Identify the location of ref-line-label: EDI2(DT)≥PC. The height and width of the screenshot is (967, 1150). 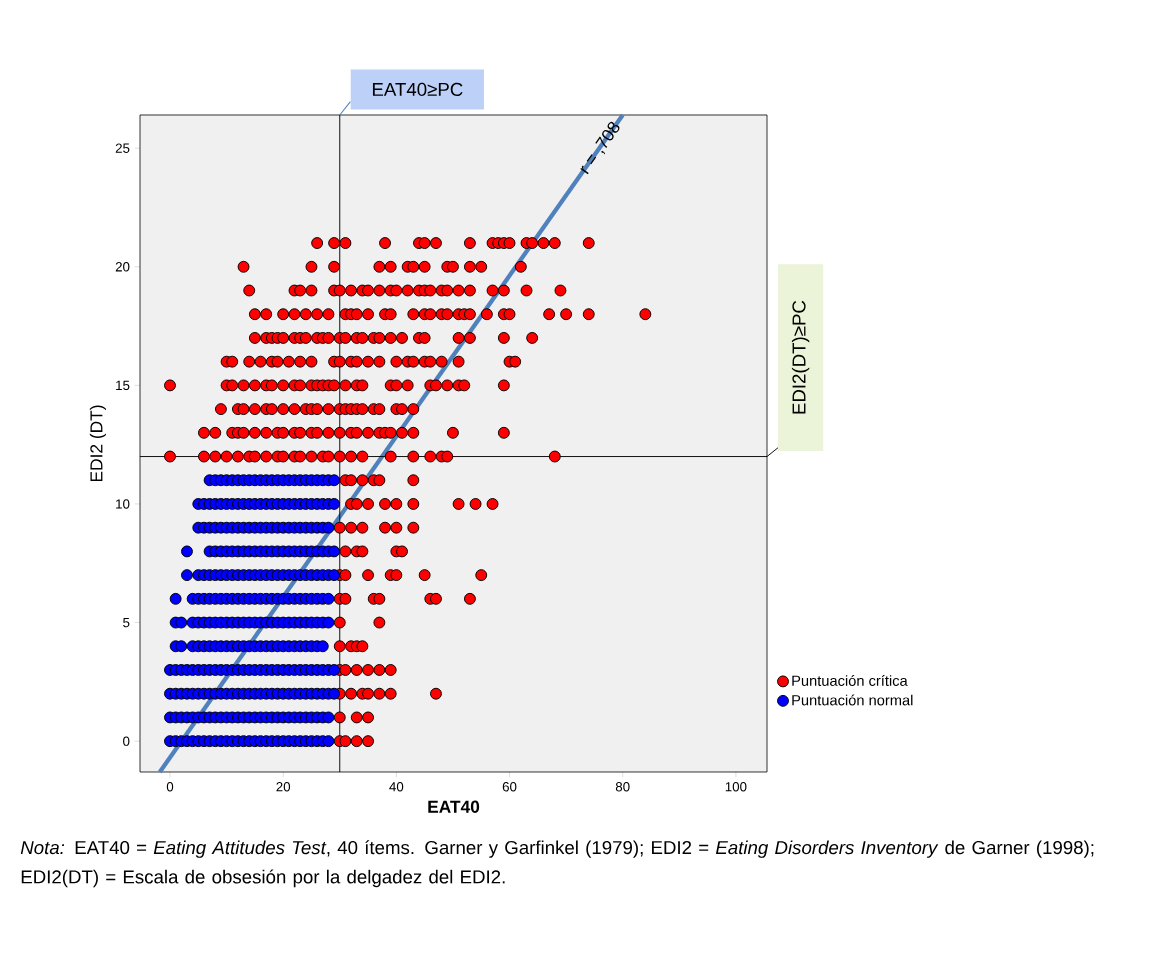
(800, 357).